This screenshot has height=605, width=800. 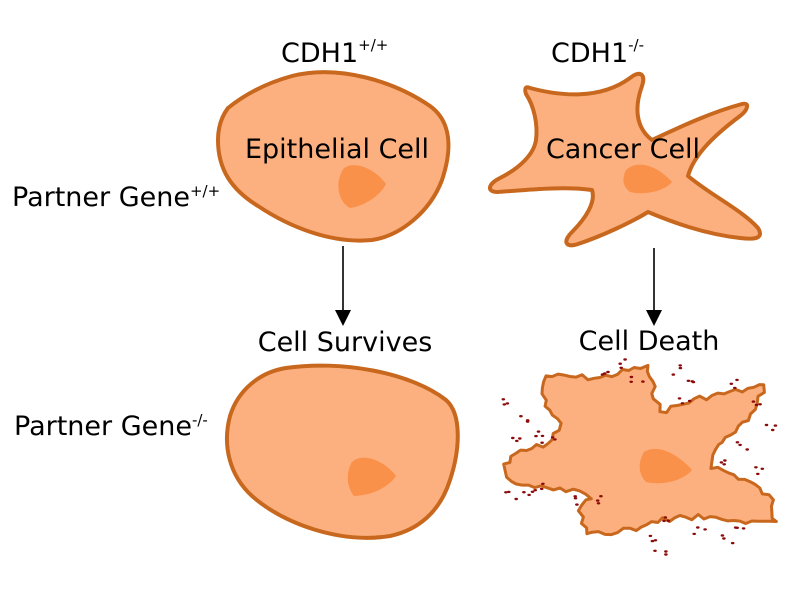 I want to click on epithelial-cell: Epithelial Cell, so click(x=333, y=156).